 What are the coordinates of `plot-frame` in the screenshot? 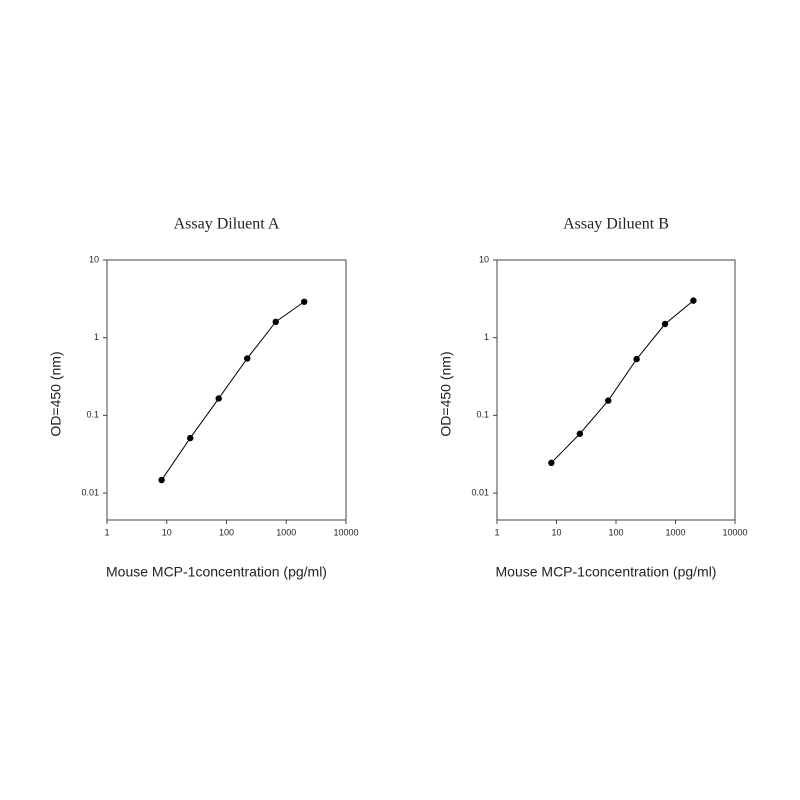 It's located at (226, 390).